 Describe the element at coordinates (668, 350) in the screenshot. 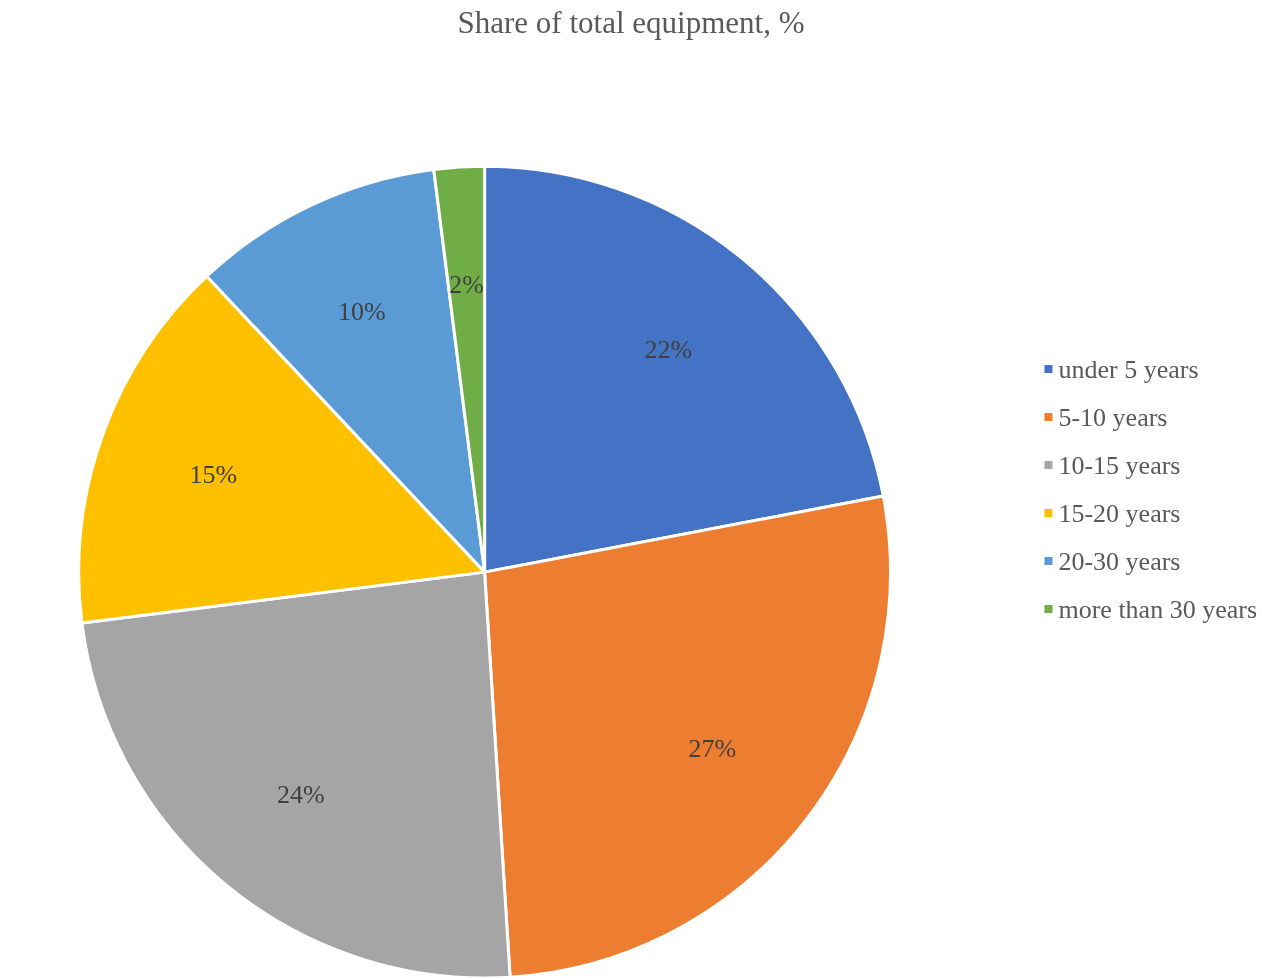

I see `data-label: 22%` at that location.